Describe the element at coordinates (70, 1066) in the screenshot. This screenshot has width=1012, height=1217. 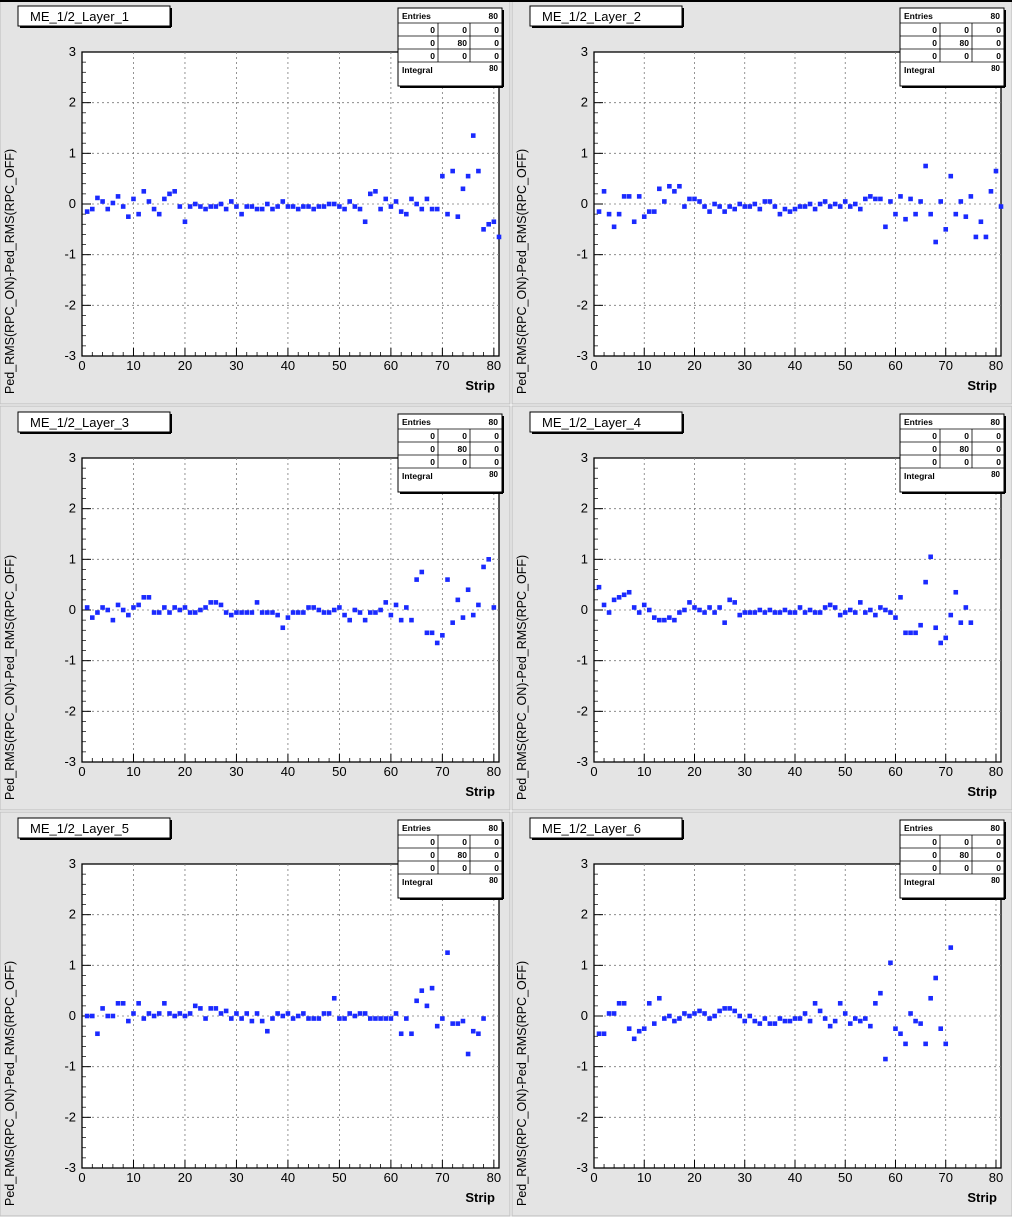
I see `y-tick-label: -1` at that location.